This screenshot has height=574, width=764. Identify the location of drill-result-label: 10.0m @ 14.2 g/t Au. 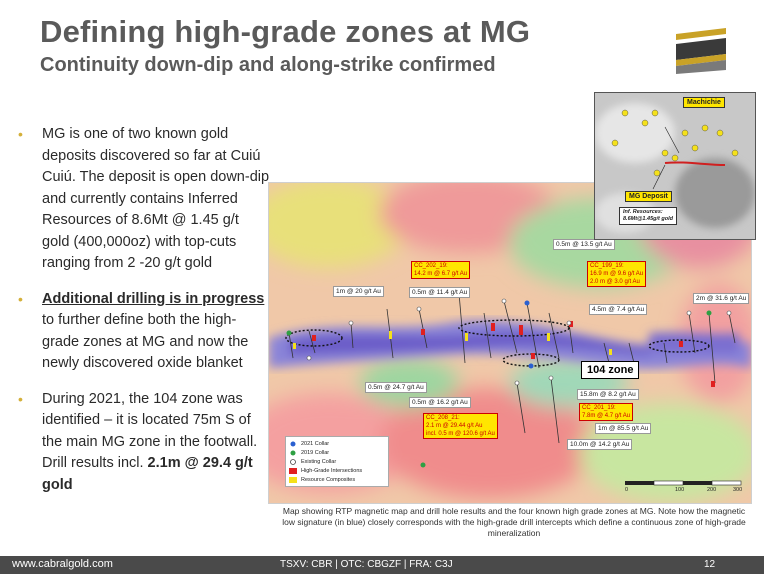
(600, 444).